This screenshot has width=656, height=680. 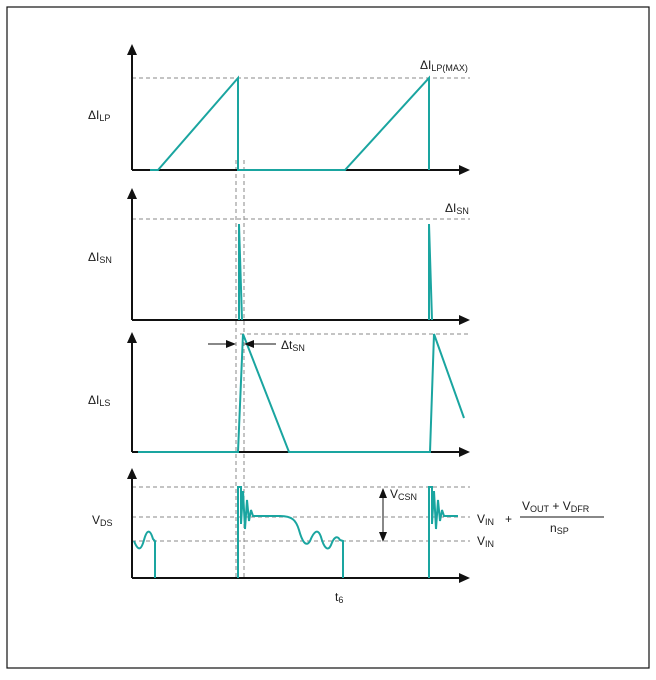 What do you see at coordinates (339, 597) in the screenshot?
I see `time-label-t6: t6` at bounding box center [339, 597].